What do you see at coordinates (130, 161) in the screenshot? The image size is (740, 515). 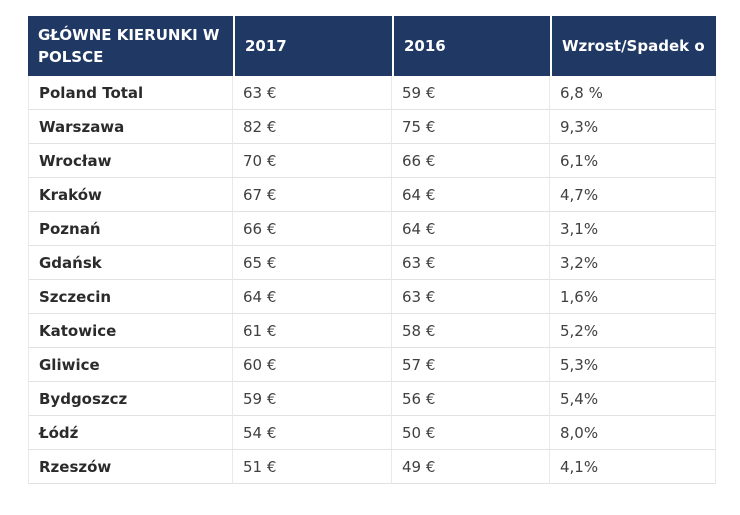 I see `city-cell: Wrocław` at bounding box center [130, 161].